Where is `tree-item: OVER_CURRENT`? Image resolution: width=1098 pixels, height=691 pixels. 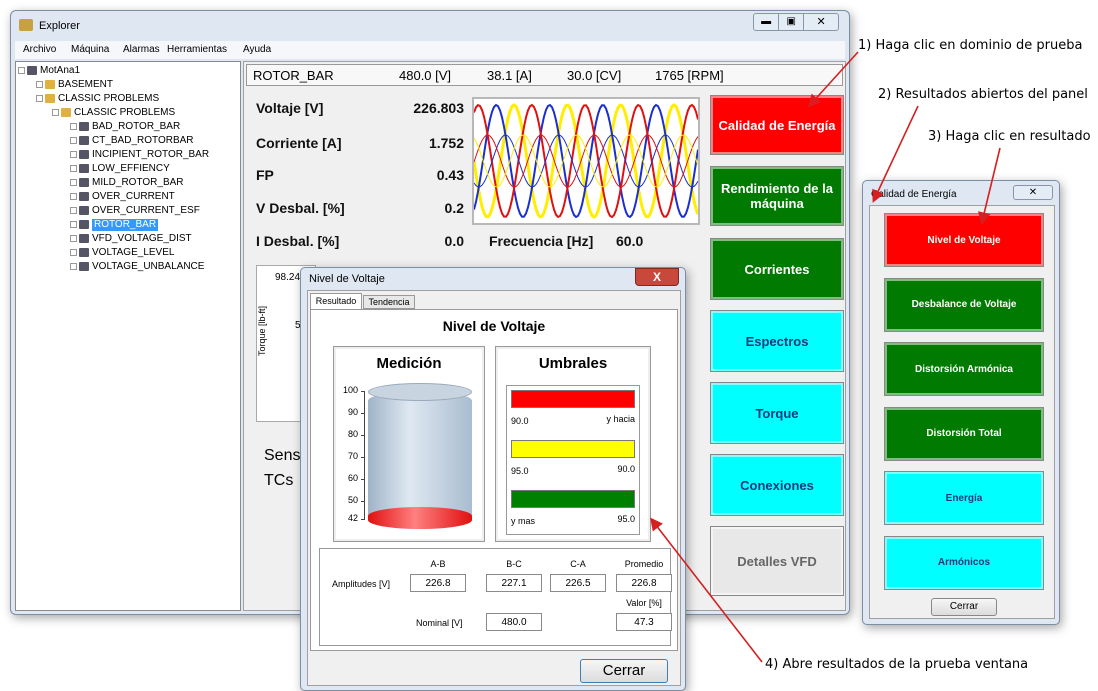
tree-item: OVER_CURRENT is located at coordinates (133, 196).